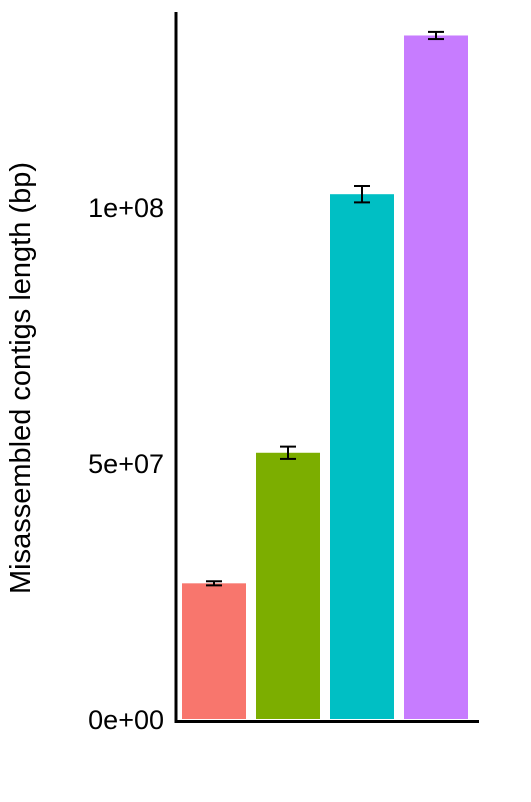 Image resolution: width=531 pixels, height=802 pixels. I want to click on y-axis-title: Misassembled contigs length (bp), so click(21, 378).